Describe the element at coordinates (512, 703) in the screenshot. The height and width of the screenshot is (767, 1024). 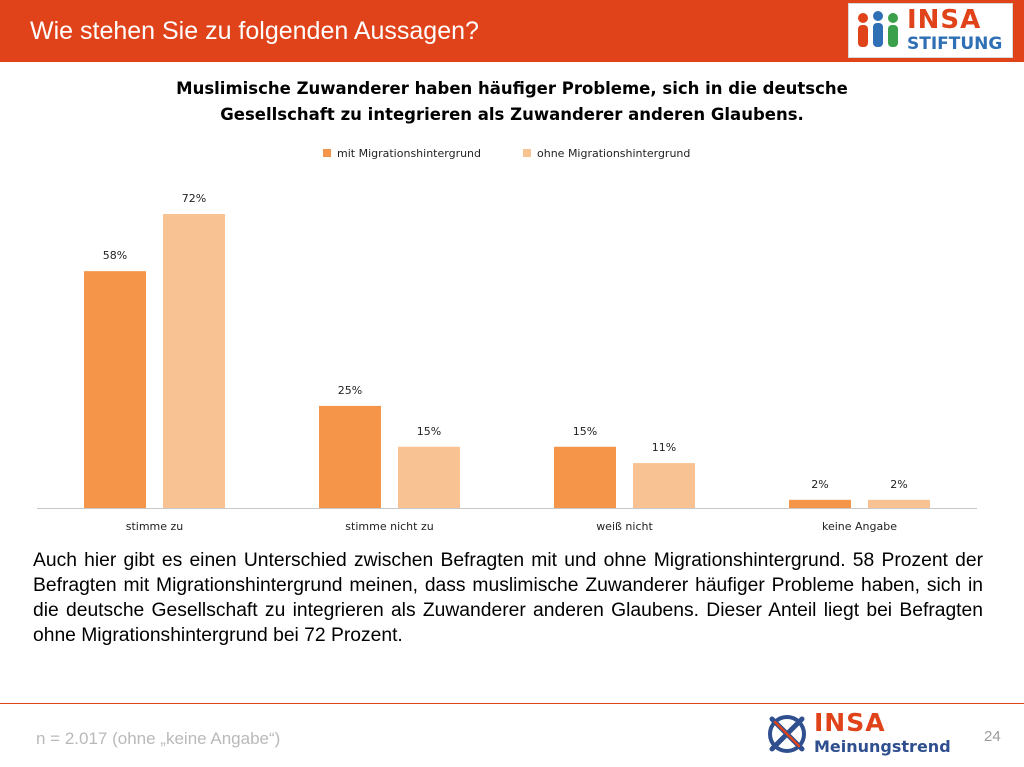
I see `footer-divider` at that location.